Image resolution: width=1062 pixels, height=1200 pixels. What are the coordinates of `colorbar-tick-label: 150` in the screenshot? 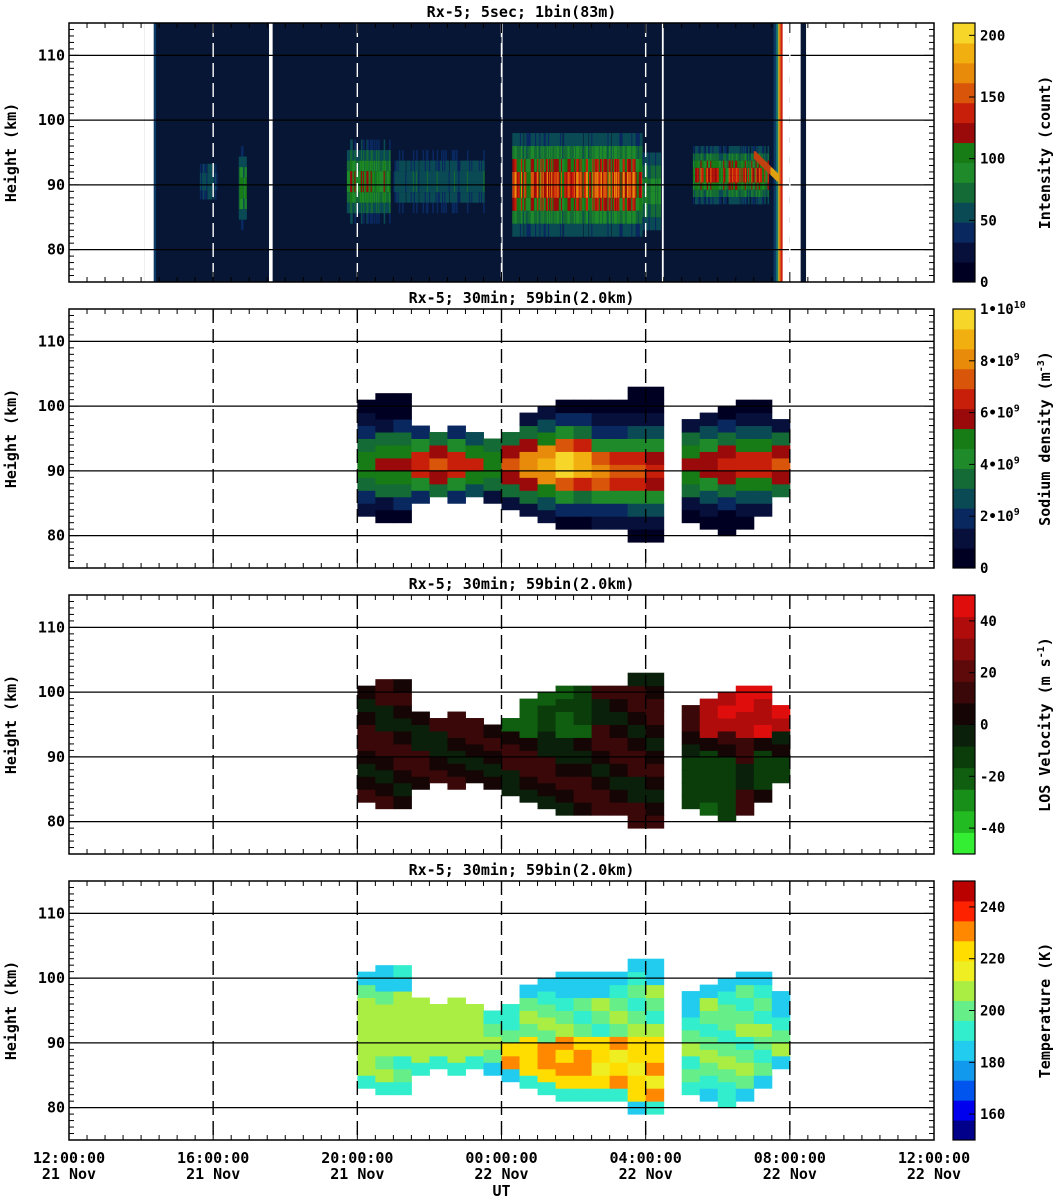 It's located at (992, 98).